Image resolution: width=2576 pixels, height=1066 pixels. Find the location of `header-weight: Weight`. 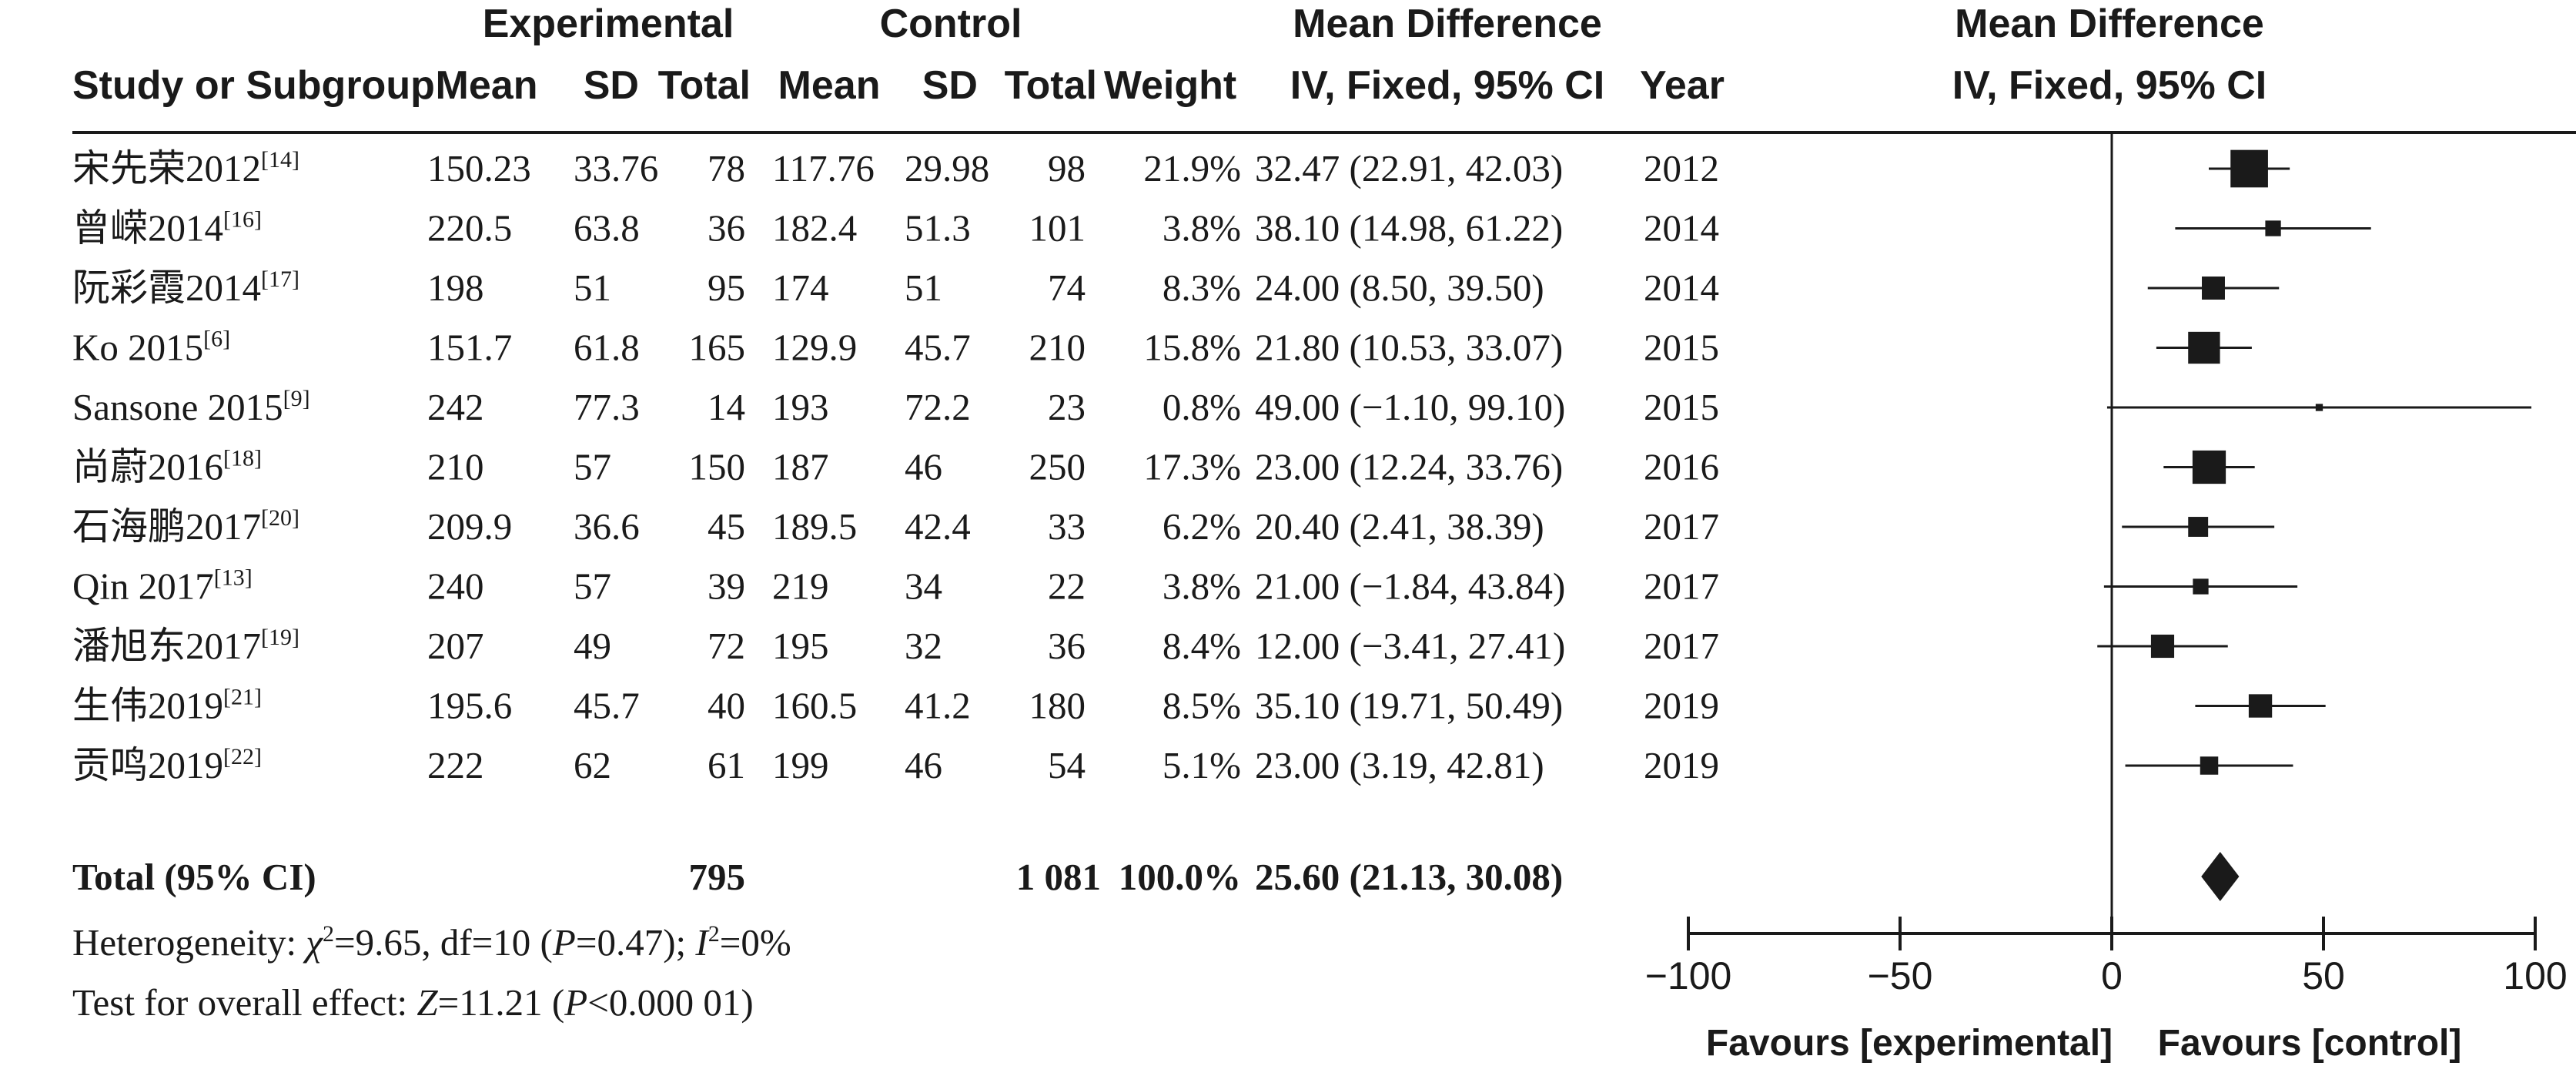

header-weight: Weight is located at coordinates (1170, 85).